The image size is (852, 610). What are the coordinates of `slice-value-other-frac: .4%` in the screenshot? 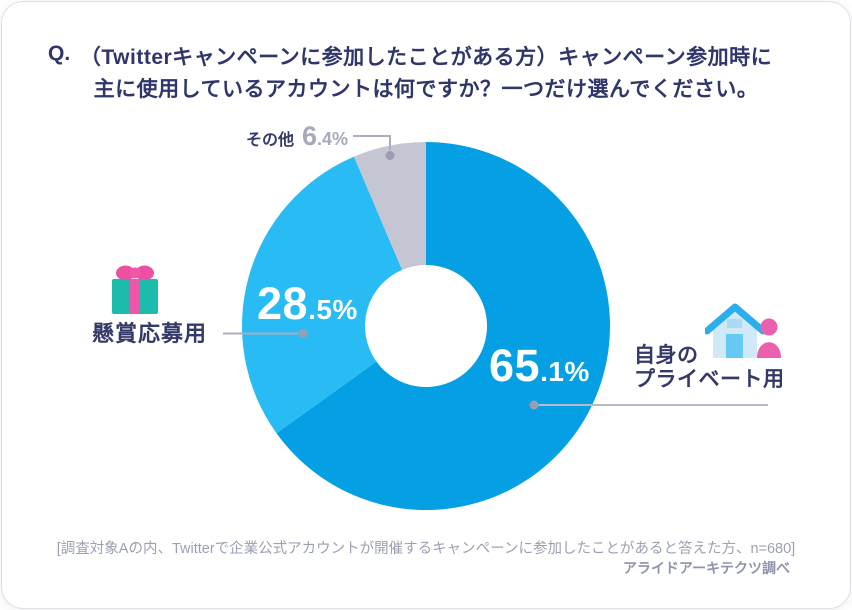 It's located at (333, 139).